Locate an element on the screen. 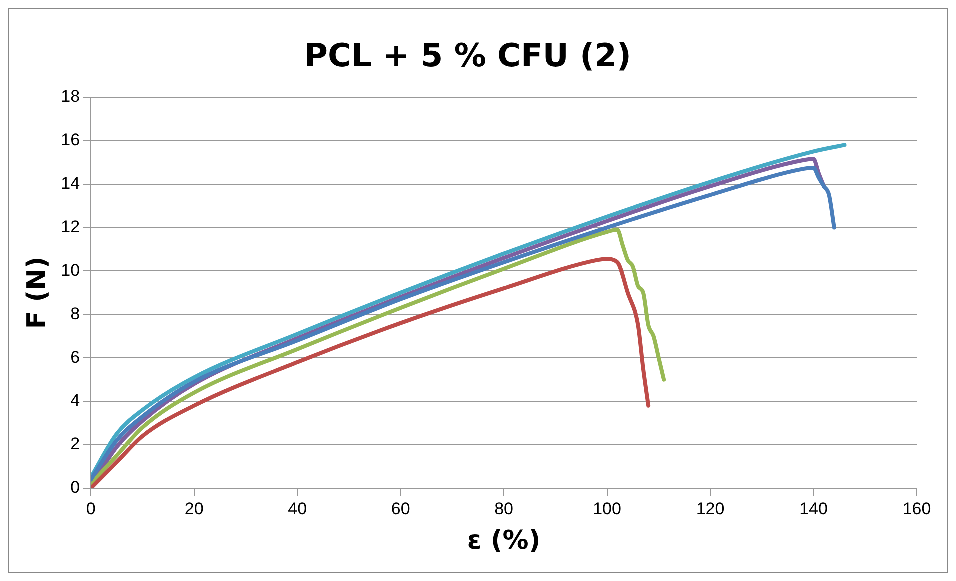 This screenshot has height=581, width=956. x-tick-label: 80 is located at coordinates (504, 508).